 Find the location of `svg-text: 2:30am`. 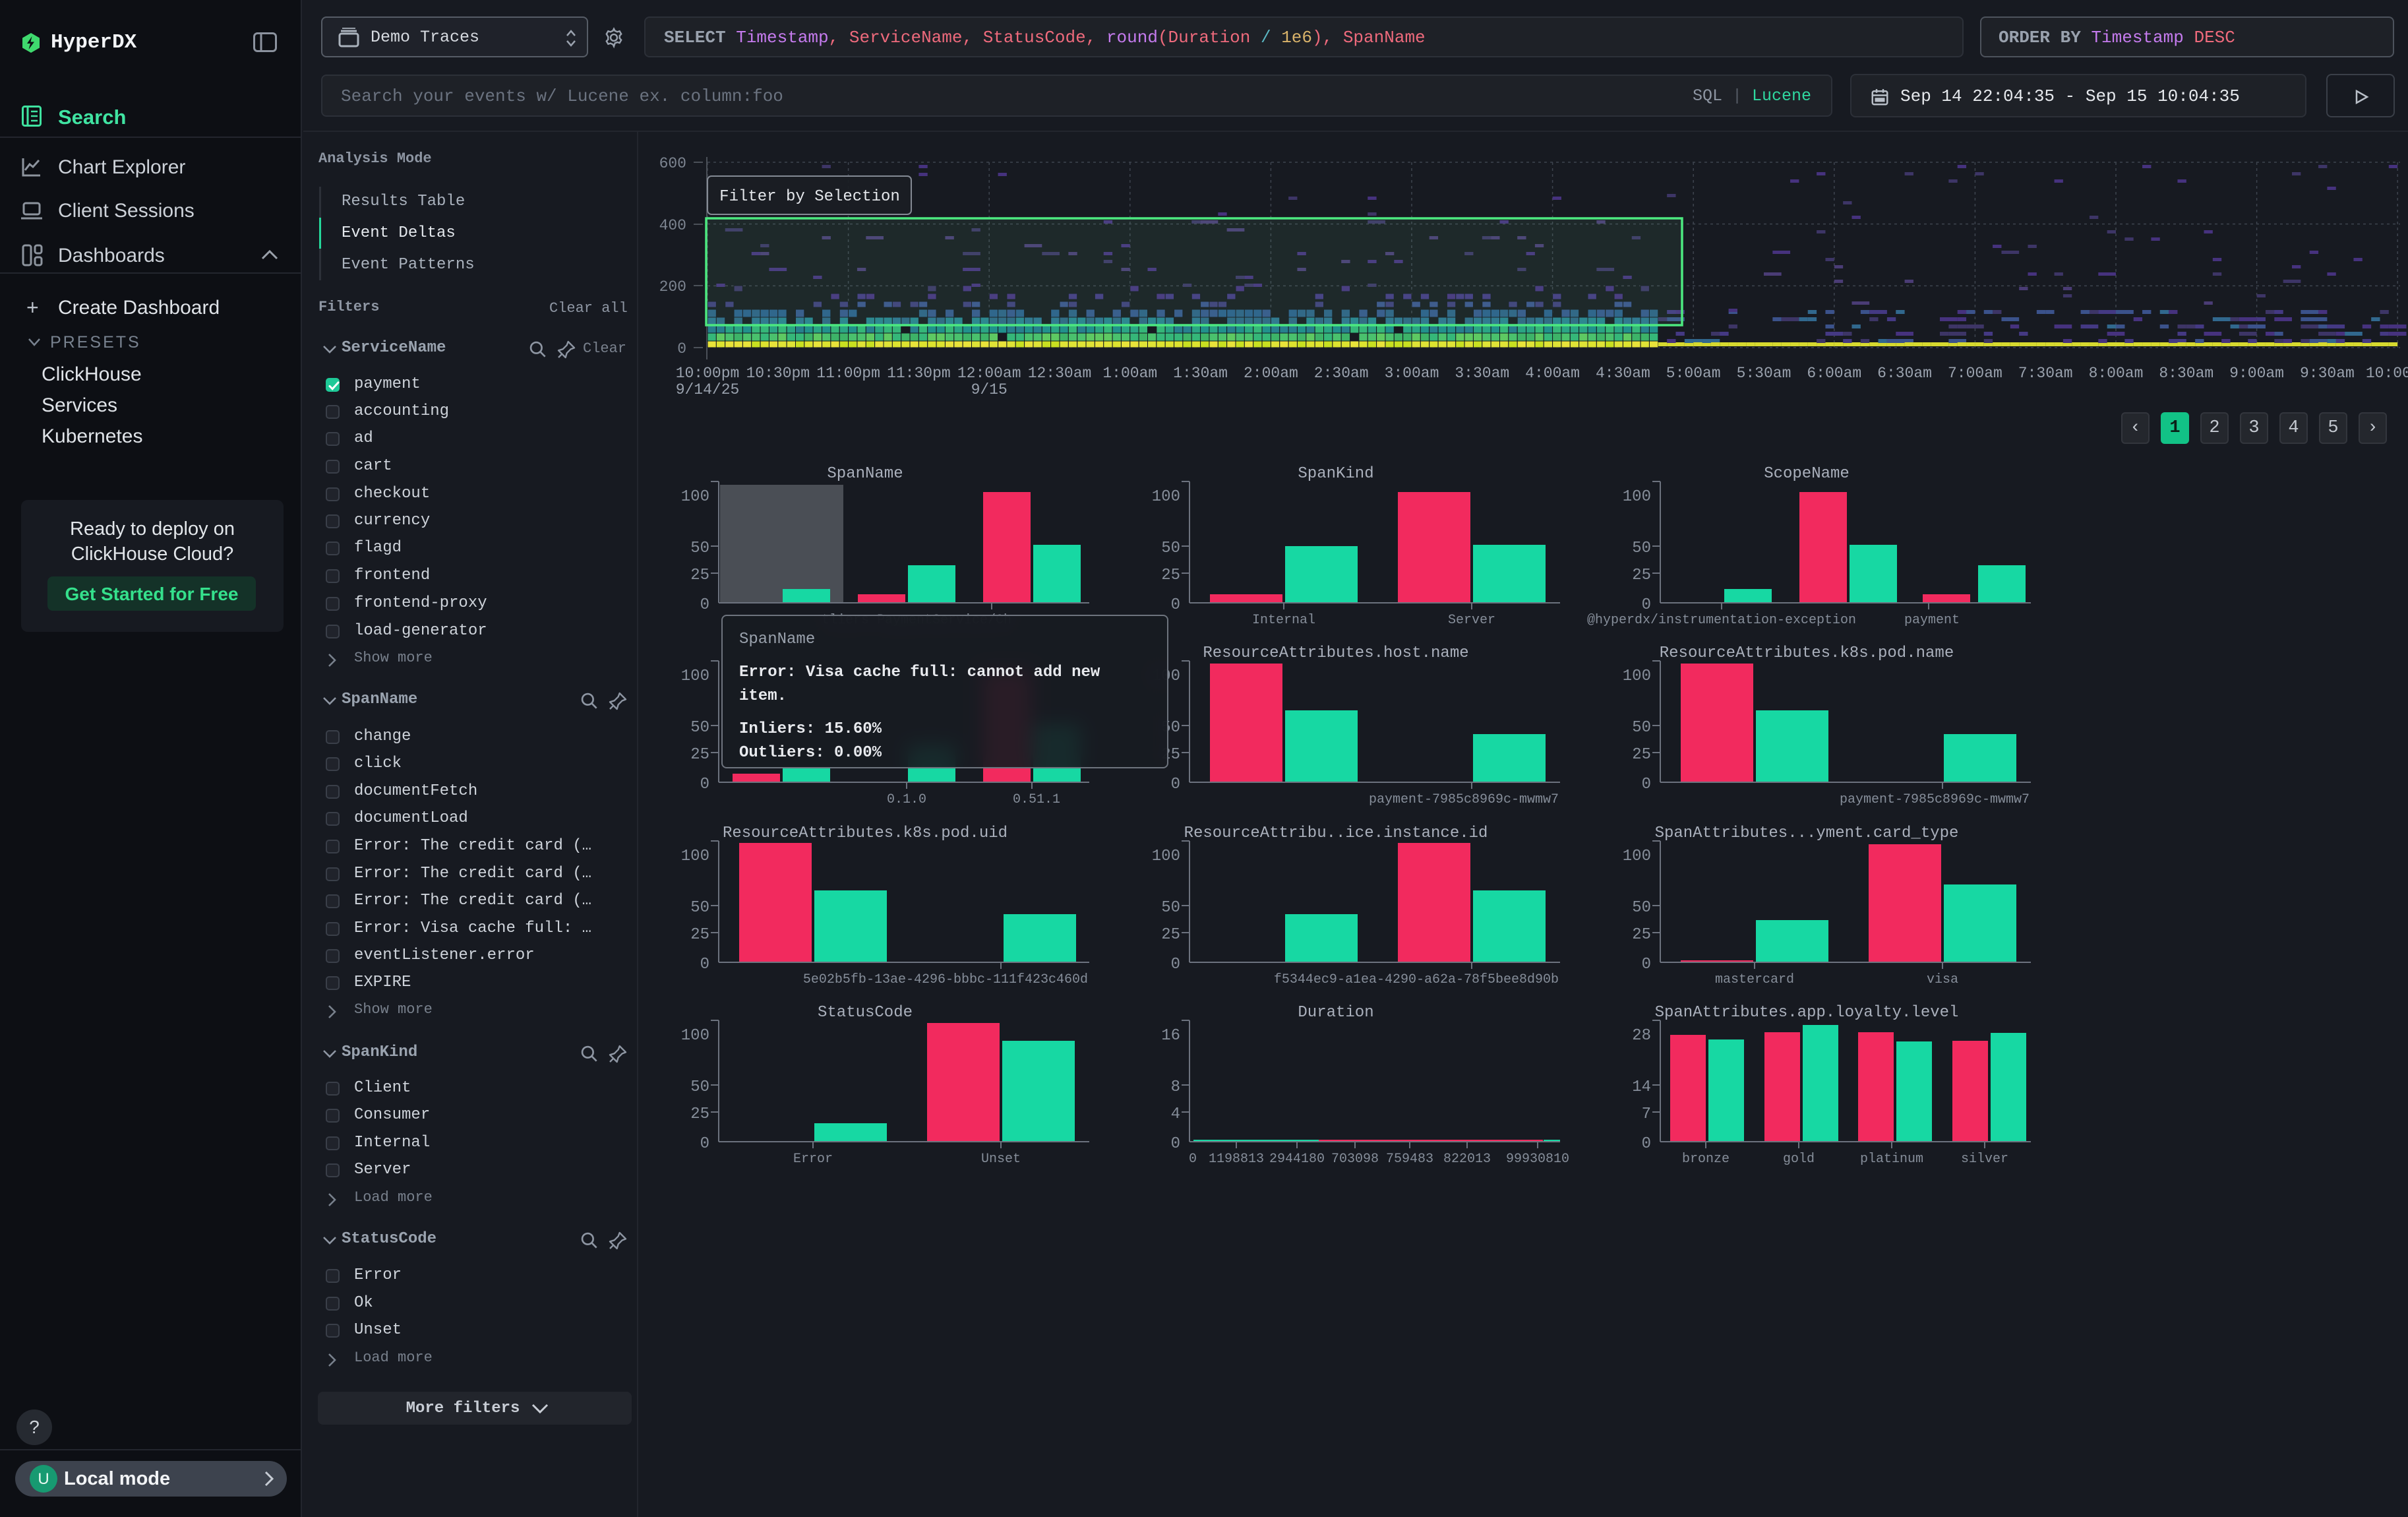

svg-text: 2:30am is located at coordinates (1341, 373).